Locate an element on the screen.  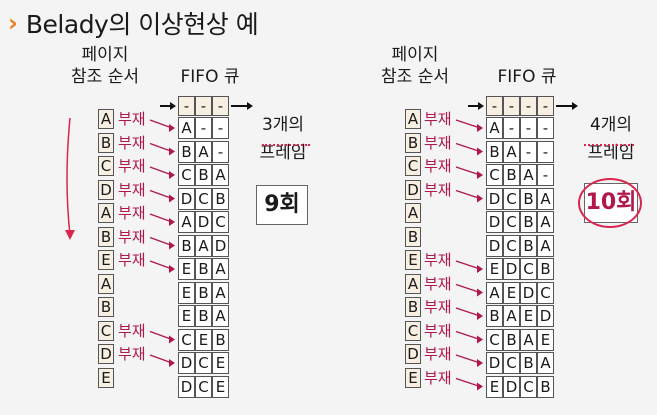
page-title: › Belady의 이상현상 예 is located at coordinates (133, 23).